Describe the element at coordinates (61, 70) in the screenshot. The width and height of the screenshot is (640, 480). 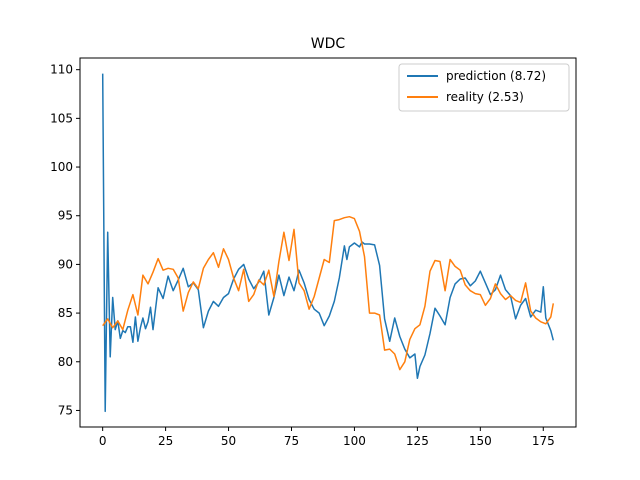
I see `y-tick-label: 110` at that location.